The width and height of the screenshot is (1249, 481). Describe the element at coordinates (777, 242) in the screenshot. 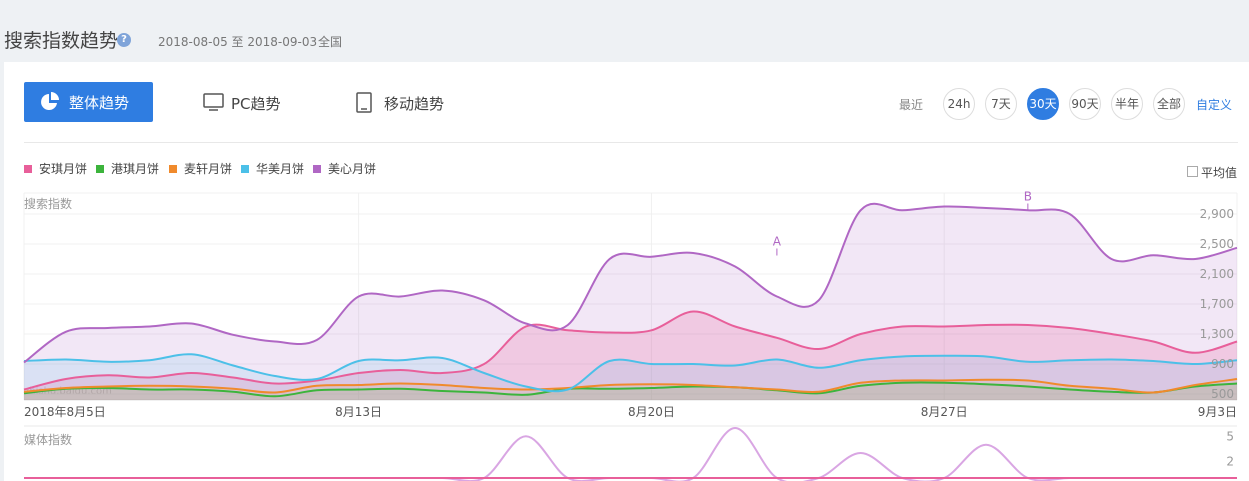

I see `annotation-label: A` at that location.